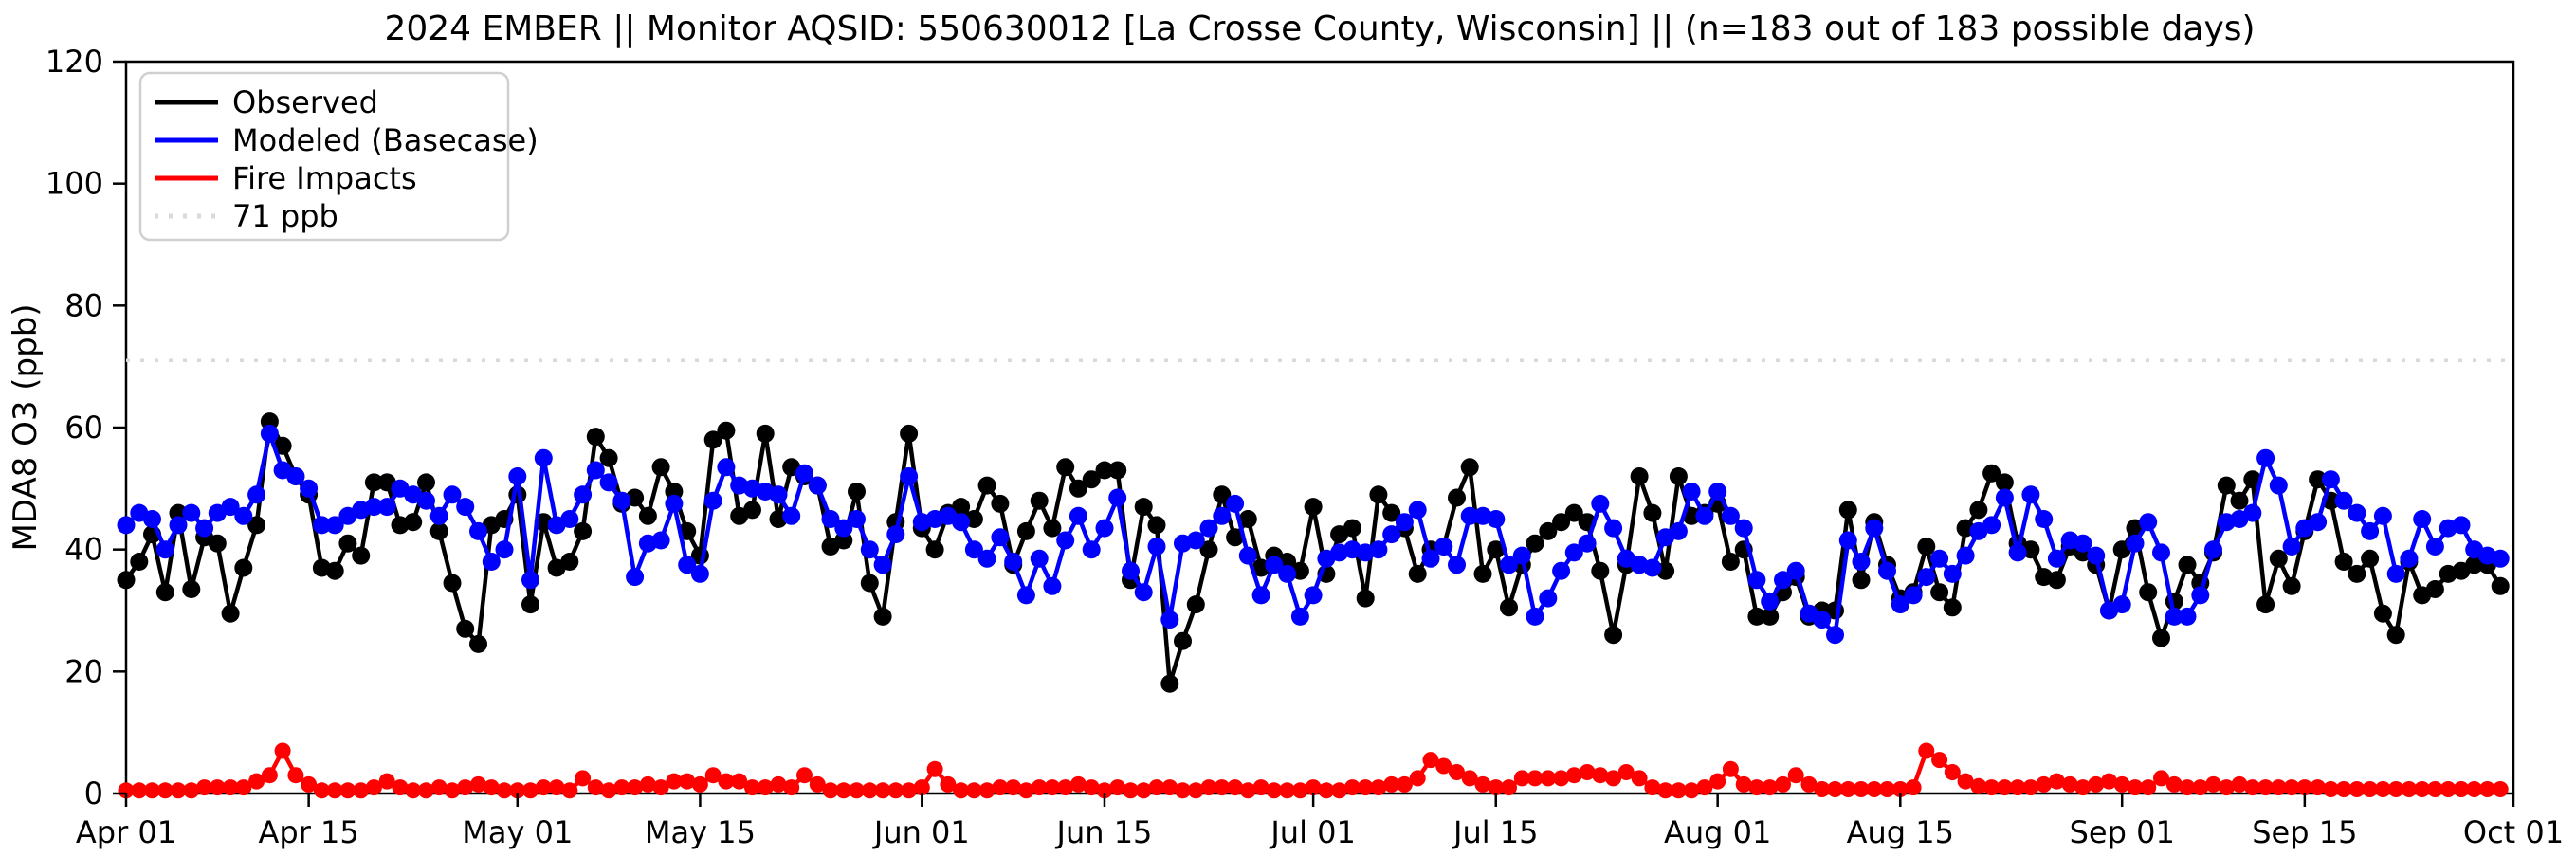  What do you see at coordinates (74, 184) in the screenshot?
I see `y-tick-label: 100` at bounding box center [74, 184].